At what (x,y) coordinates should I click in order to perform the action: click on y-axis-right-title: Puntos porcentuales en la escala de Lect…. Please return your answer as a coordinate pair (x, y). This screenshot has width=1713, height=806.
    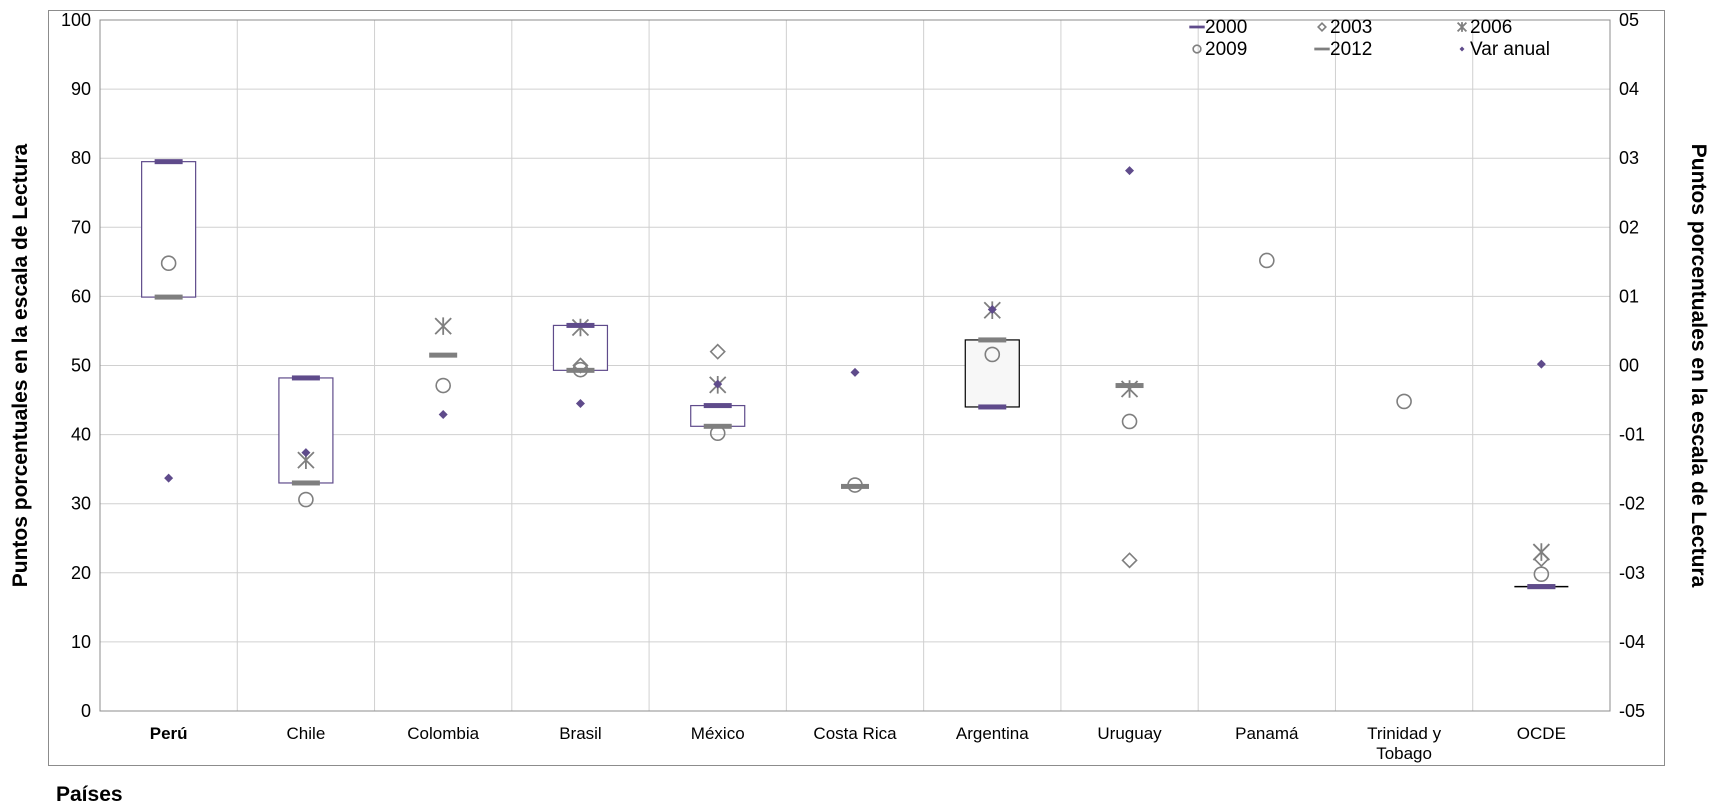
    Looking at the image, I should click on (1698, 366).